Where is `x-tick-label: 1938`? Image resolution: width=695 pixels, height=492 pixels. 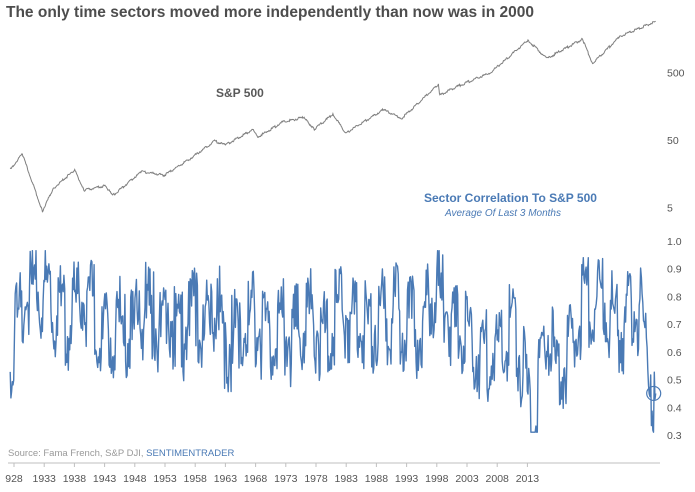
x-tick-label: 1938 is located at coordinates (75, 479).